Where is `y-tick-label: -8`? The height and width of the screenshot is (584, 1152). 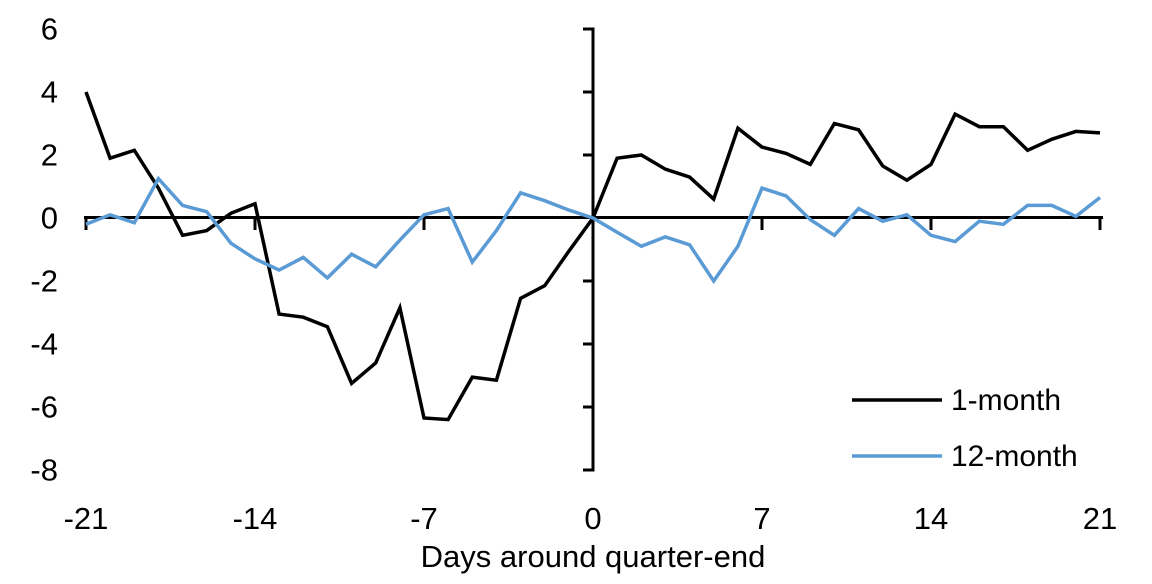
y-tick-label: -8 is located at coordinates (44, 470).